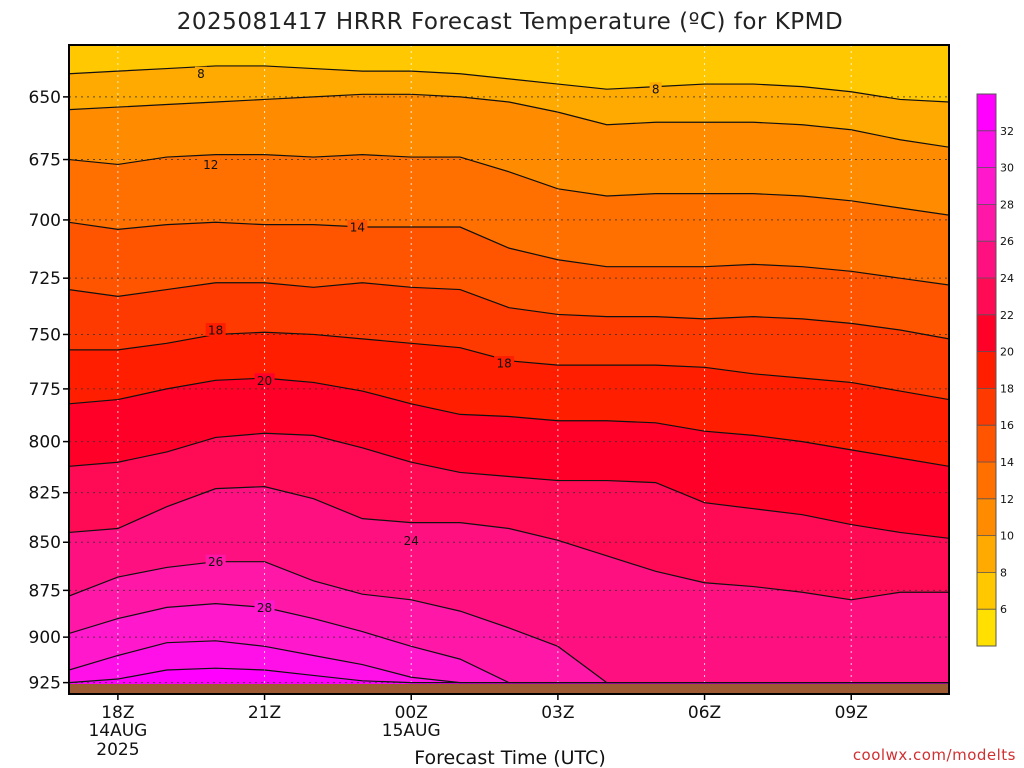  What do you see at coordinates (117, 750) in the screenshot?
I see `x-tick-year-18Z: 2025` at bounding box center [117, 750].